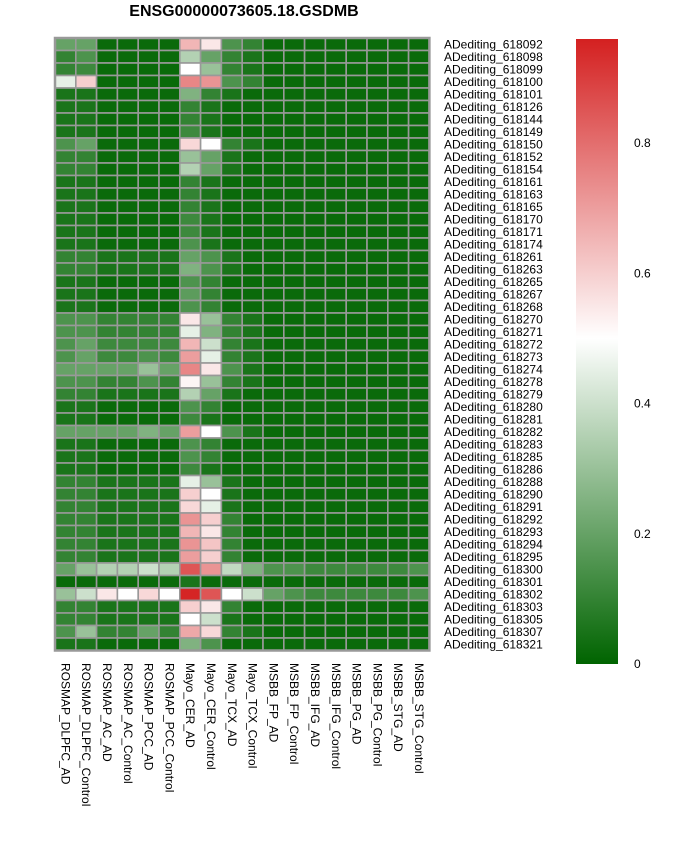  I want to click on row-label: ADediting_618280, so click(493, 407).